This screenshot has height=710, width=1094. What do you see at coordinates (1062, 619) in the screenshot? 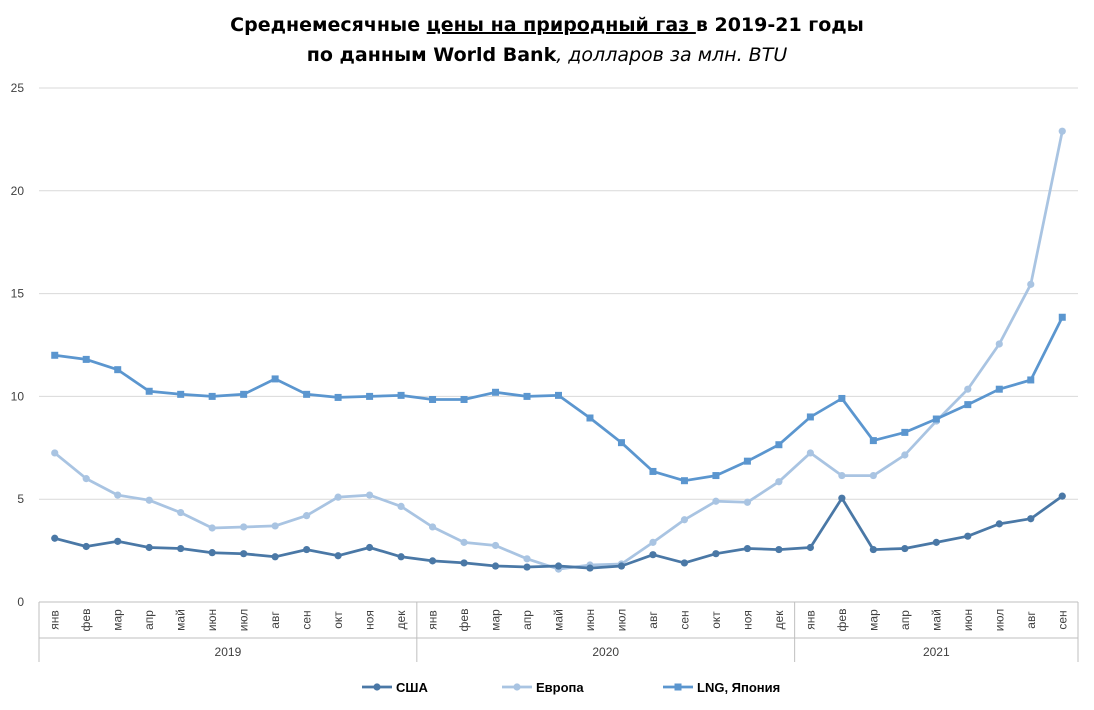
I see `x-tick-label: сен` at bounding box center [1062, 619].